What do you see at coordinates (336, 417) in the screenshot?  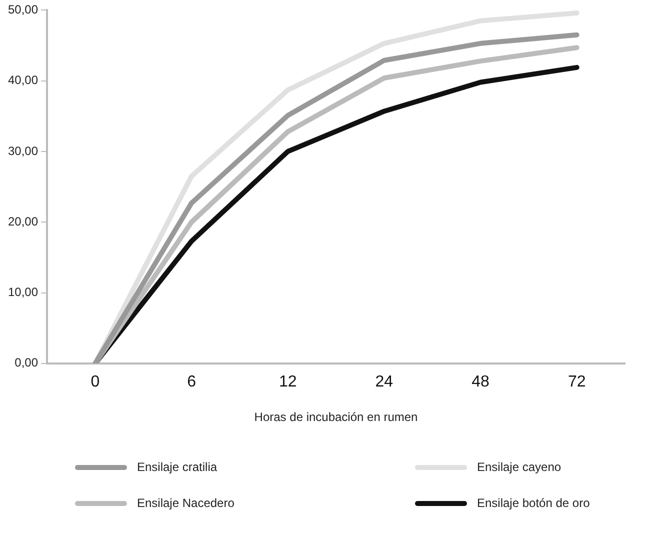 I see `x-axis-title: Horas de incubación en rumen` at bounding box center [336, 417].